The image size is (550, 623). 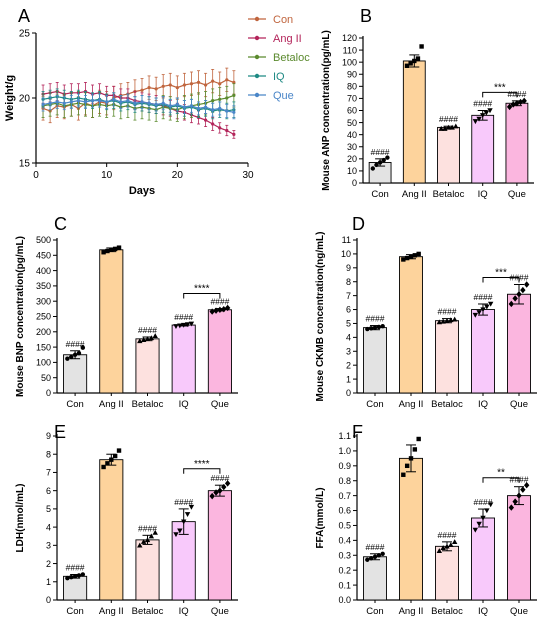 What do you see at coordinates (344, 436) in the screenshot?
I see `y-tick-label: 1.1` at bounding box center [344, 436].